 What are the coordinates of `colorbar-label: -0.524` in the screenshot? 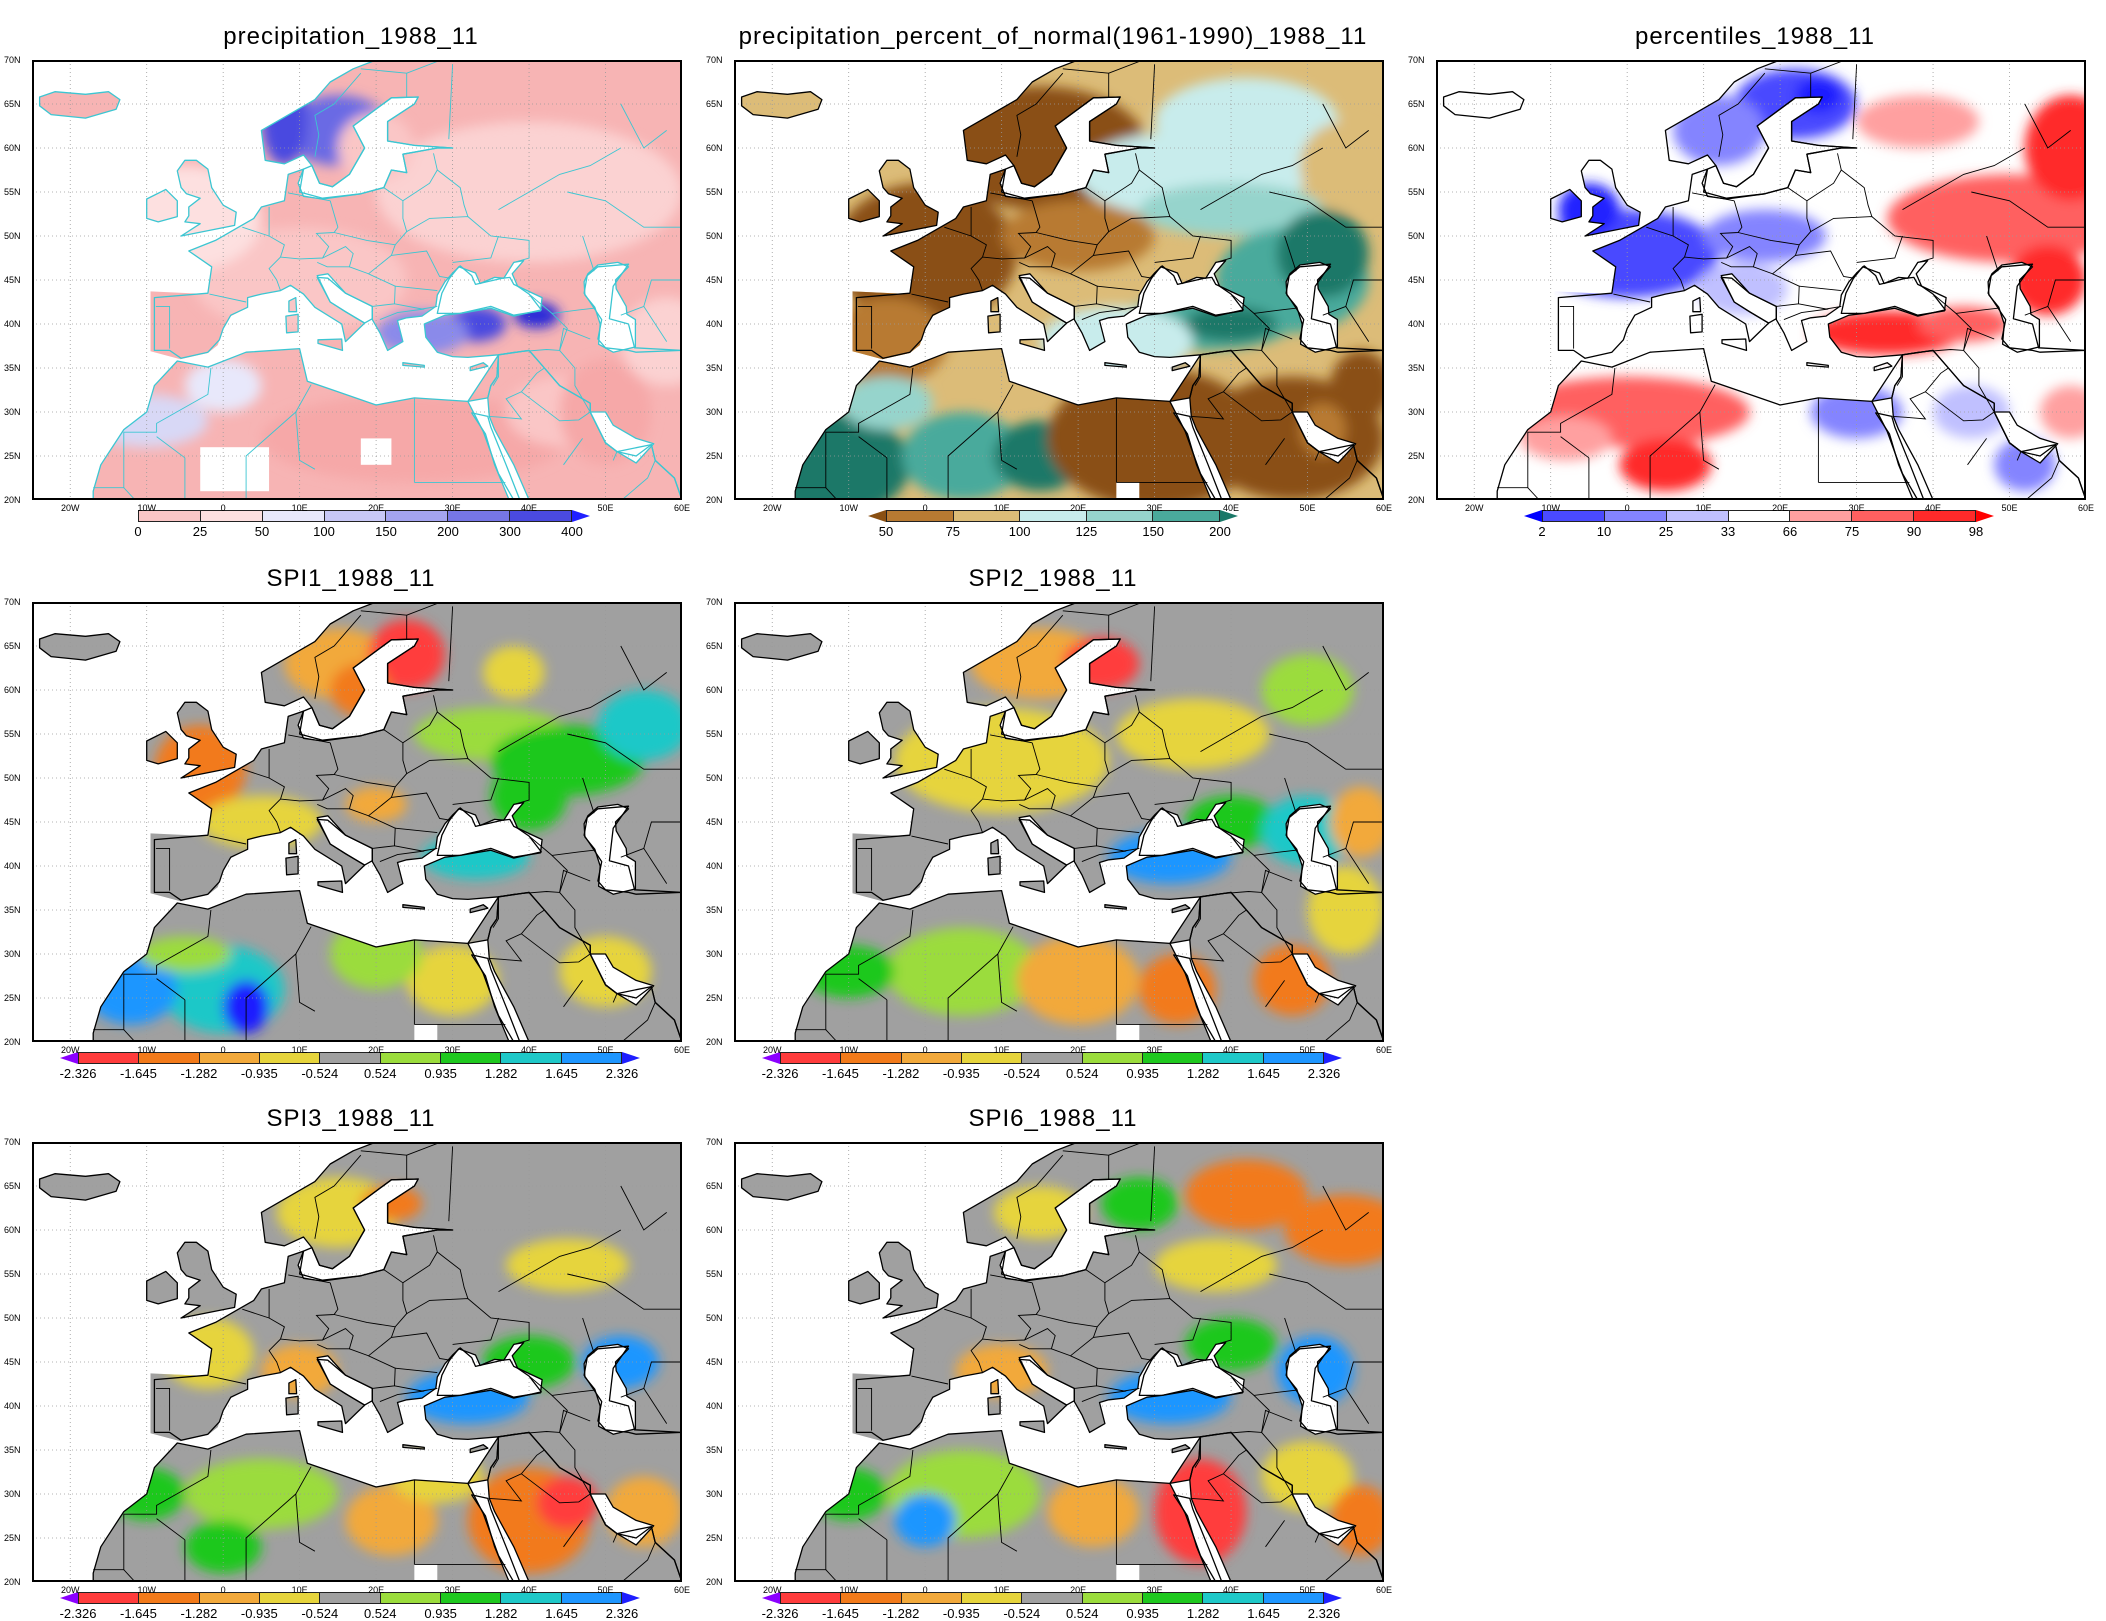 It's located at (320, 1613).